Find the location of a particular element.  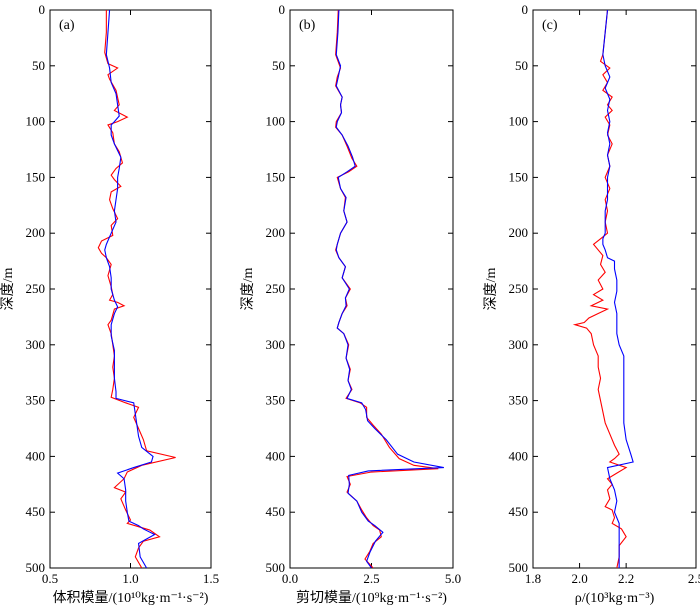

x-tick-label: 1.0 is located at coordinates (130, 578).